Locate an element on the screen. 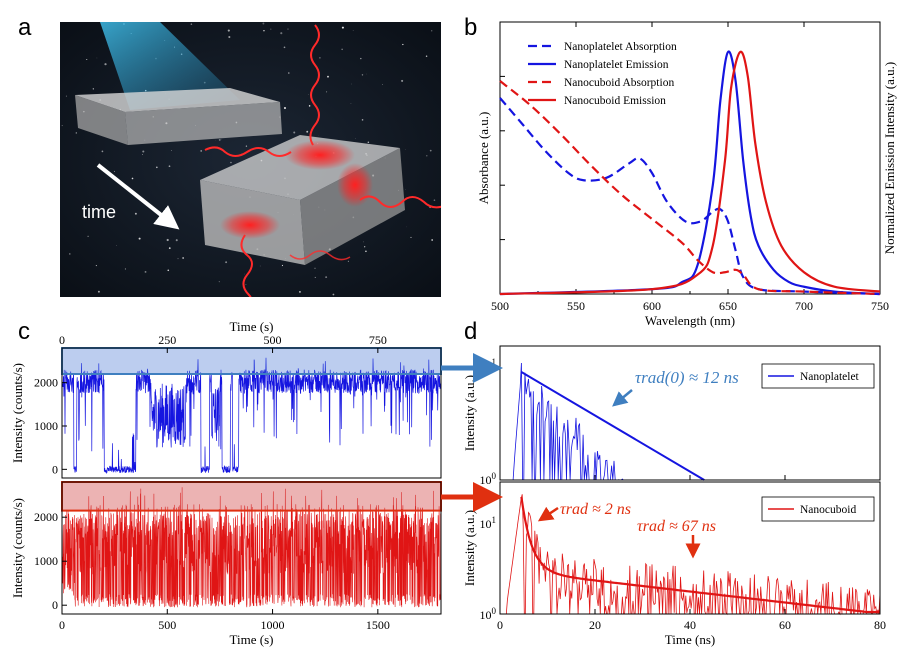  x-tick-label-c-top: 0 is located at coordinates (62, 340).